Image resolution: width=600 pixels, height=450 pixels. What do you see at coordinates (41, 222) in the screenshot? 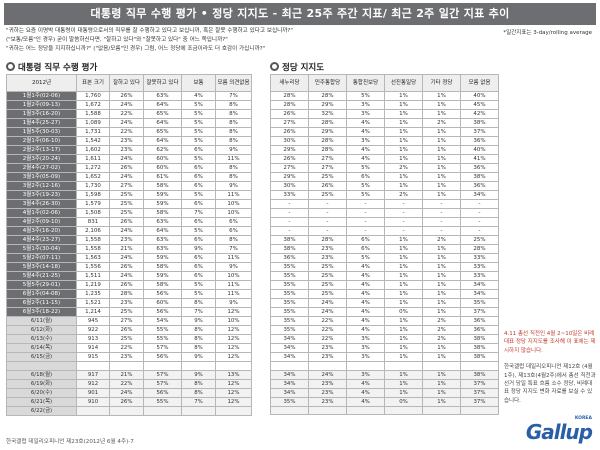
I see `row-period: 4월2주(09-10)` at bounding box center [41, 222].